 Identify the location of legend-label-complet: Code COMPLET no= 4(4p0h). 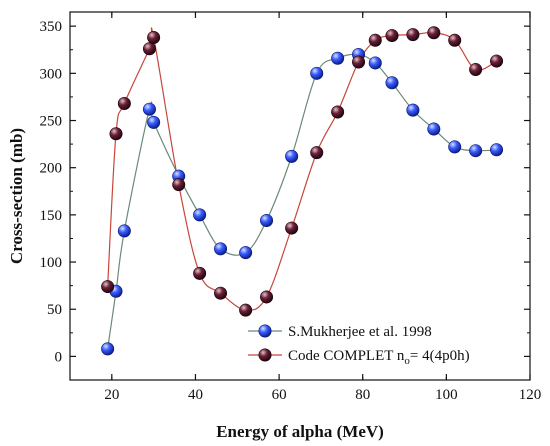
(379, 357).